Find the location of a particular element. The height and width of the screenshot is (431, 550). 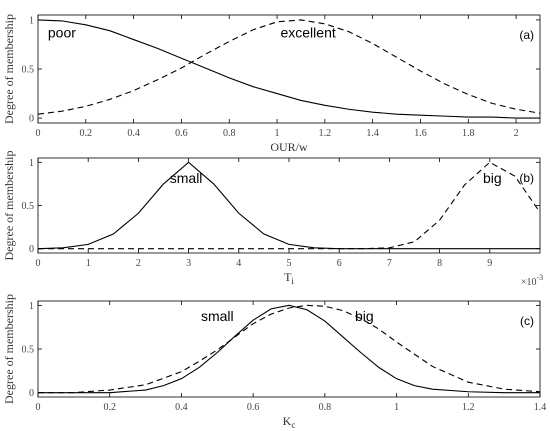

x-multiplier-exponent: -3 is located at coordinates (539, 277).